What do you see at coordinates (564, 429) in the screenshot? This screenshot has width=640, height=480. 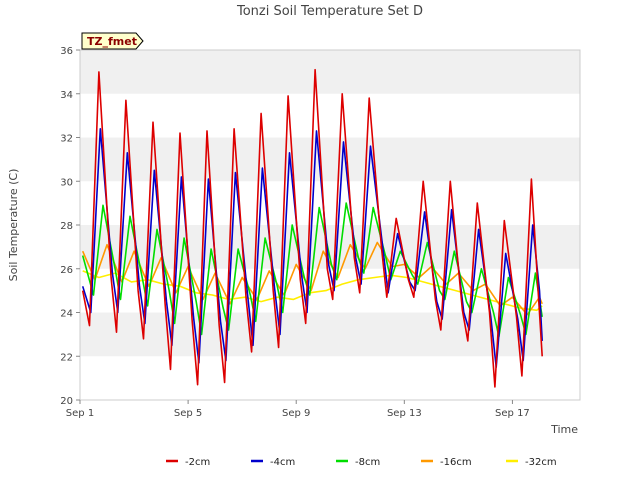 I see `x-axis-label: Time` at bounding box center [564, 429].